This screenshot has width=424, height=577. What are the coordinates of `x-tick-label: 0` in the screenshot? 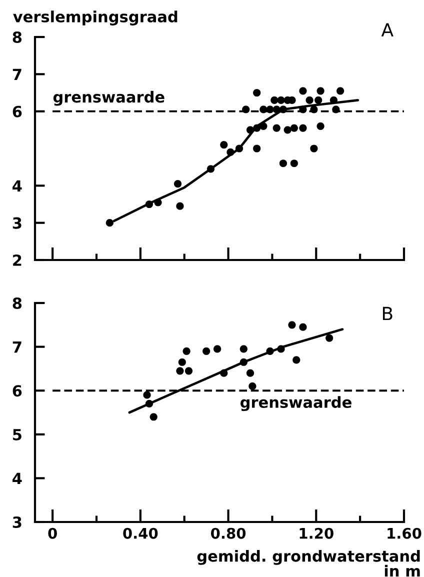 It's located at (52, 533).